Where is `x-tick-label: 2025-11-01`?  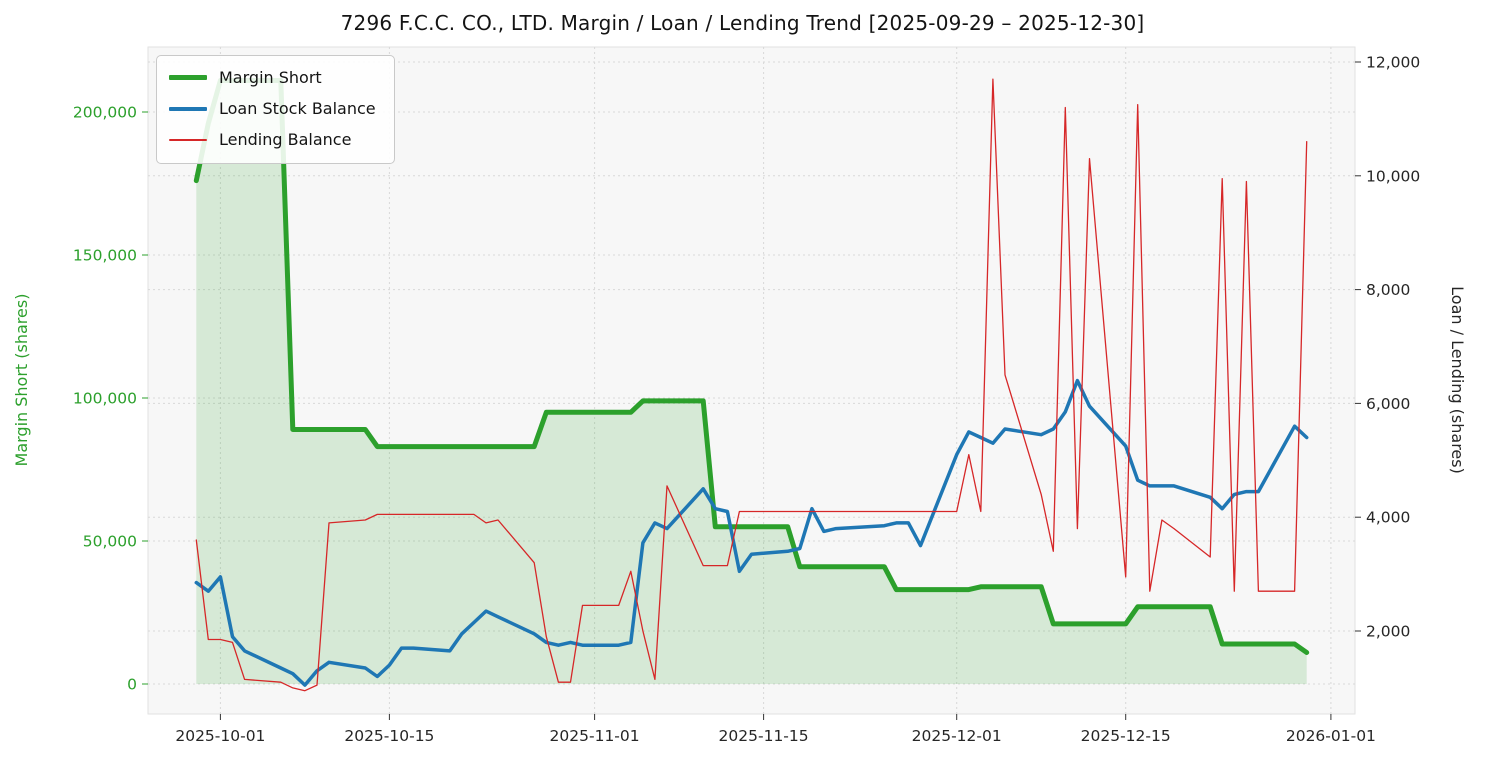
x-tick-label: 2025-11-01 is located at coordinates (595, 736).